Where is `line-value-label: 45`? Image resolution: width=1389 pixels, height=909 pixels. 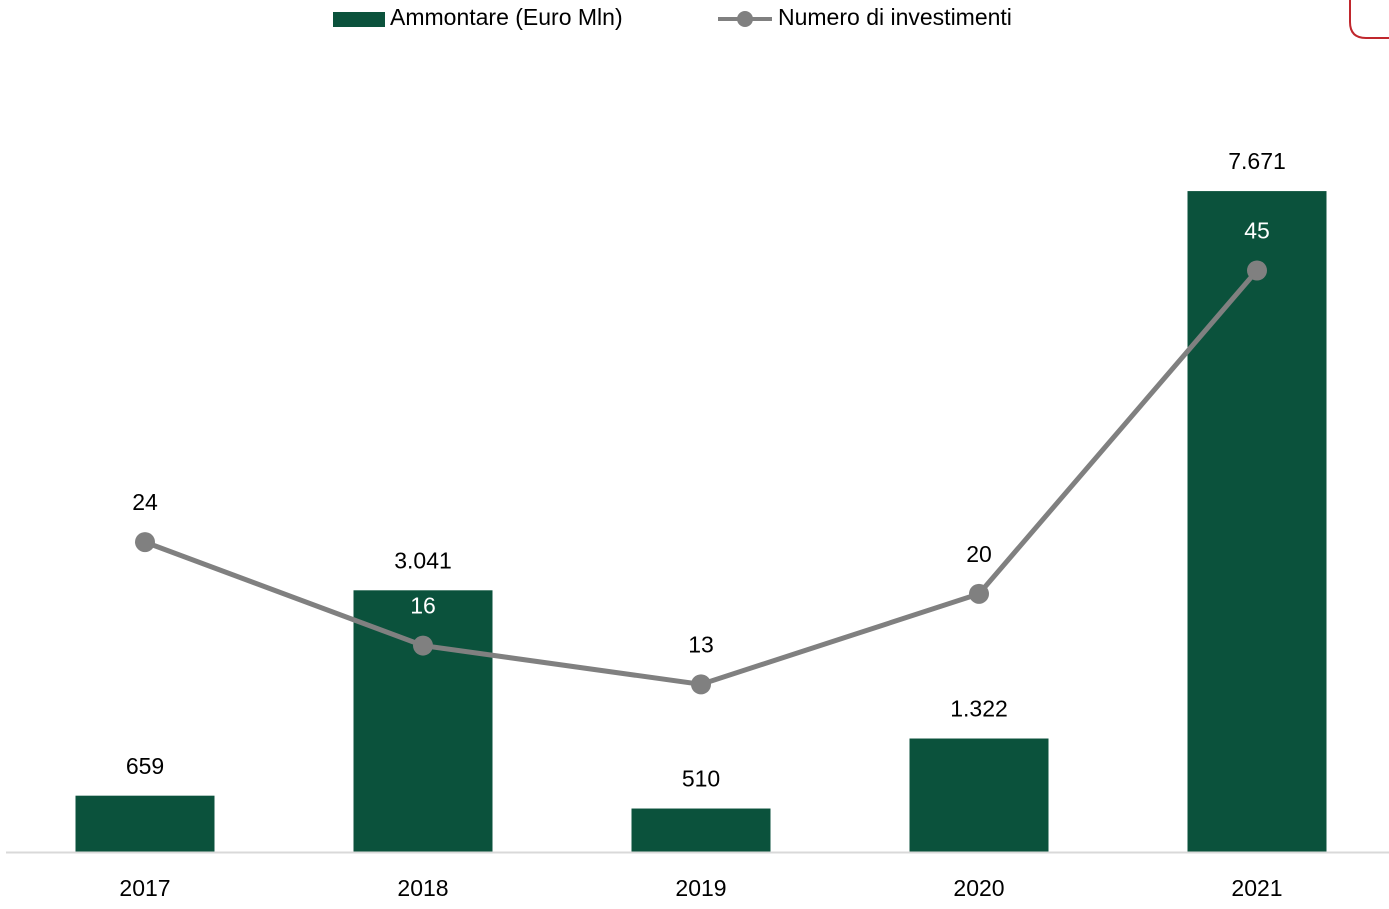
line-value-label: 45 is located at coordinates (1257, 231).